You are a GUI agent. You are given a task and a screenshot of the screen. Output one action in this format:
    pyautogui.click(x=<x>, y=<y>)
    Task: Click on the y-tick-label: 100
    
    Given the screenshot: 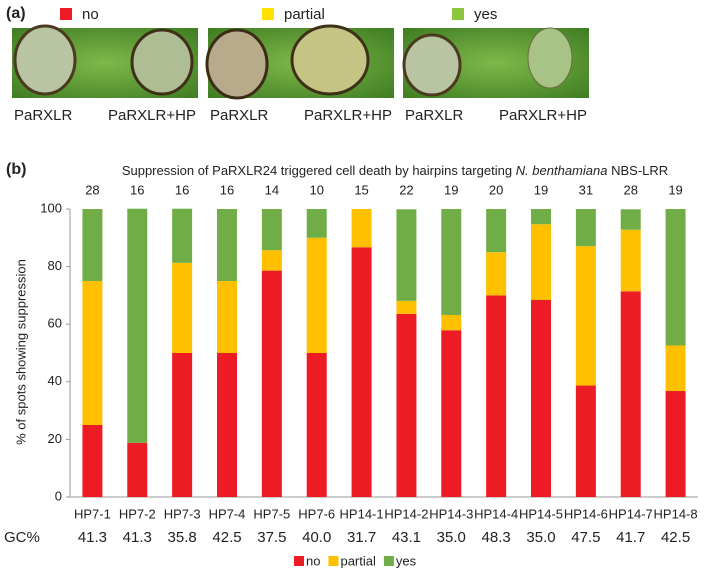 What is the action you would take?
    pyautogui.click(x=51, y=207)
    